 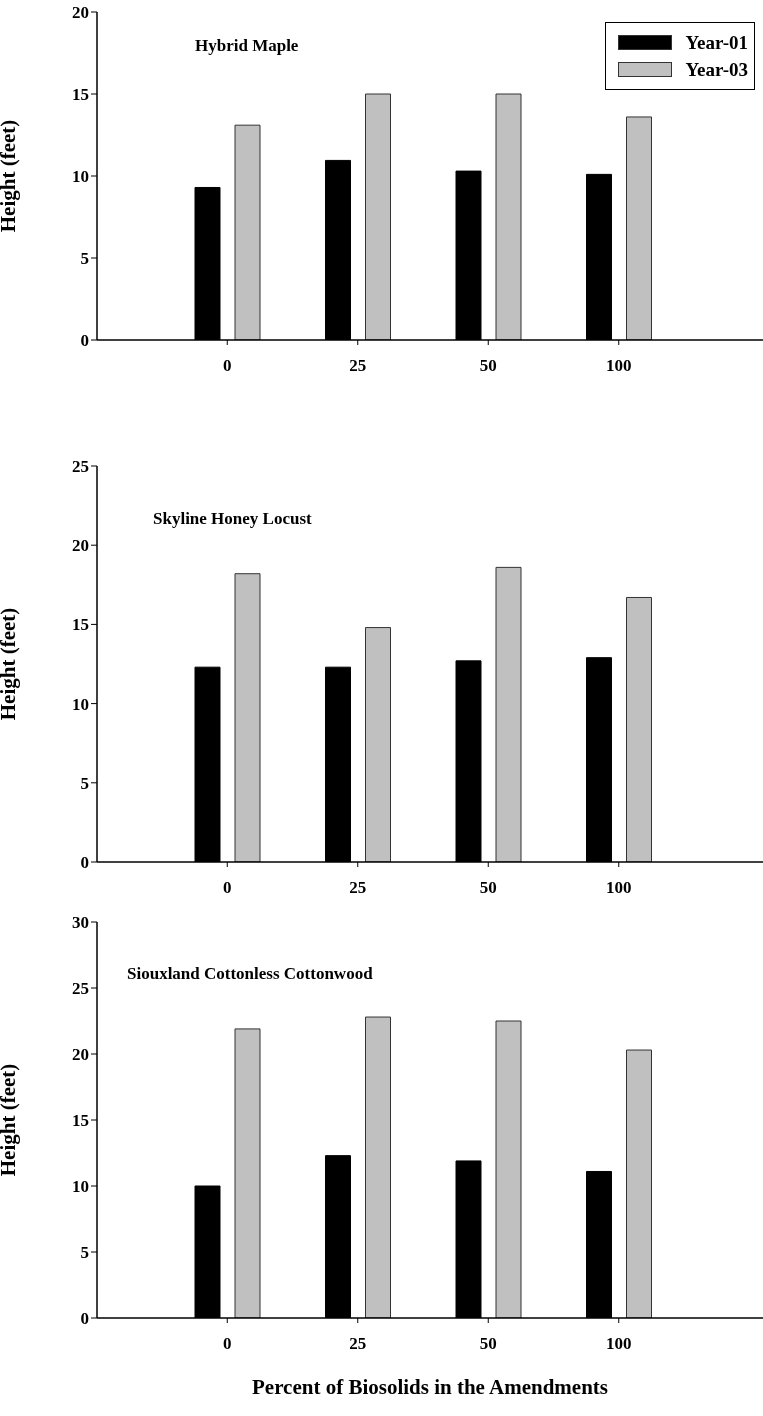 I want to click on x-axis-title: Percent of Biosolids in the Amendments, so click(x=430, y=1387).